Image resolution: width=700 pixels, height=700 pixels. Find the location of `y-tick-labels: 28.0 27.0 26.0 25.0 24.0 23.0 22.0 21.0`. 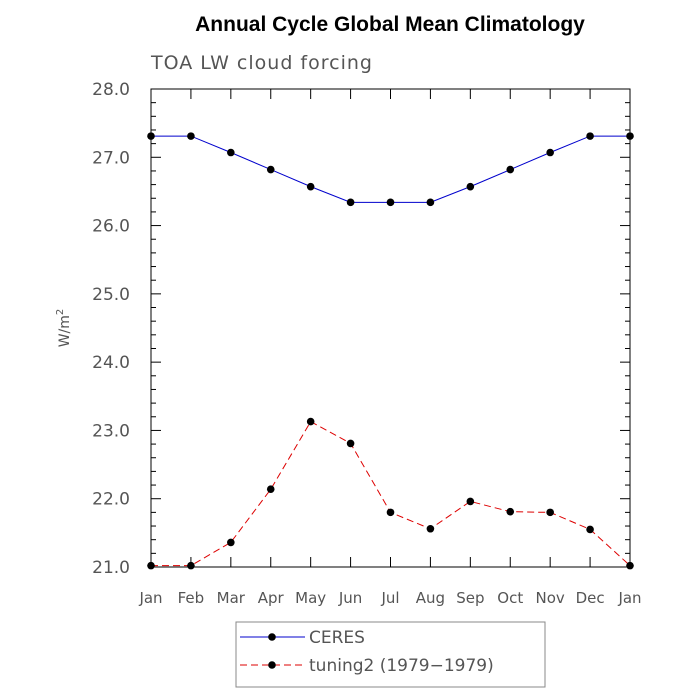

y-tick-labels: 28.0 27.0 26.0 25.0 24.0 23.0 22.0 21.0 is located at coordinates (111, 329).